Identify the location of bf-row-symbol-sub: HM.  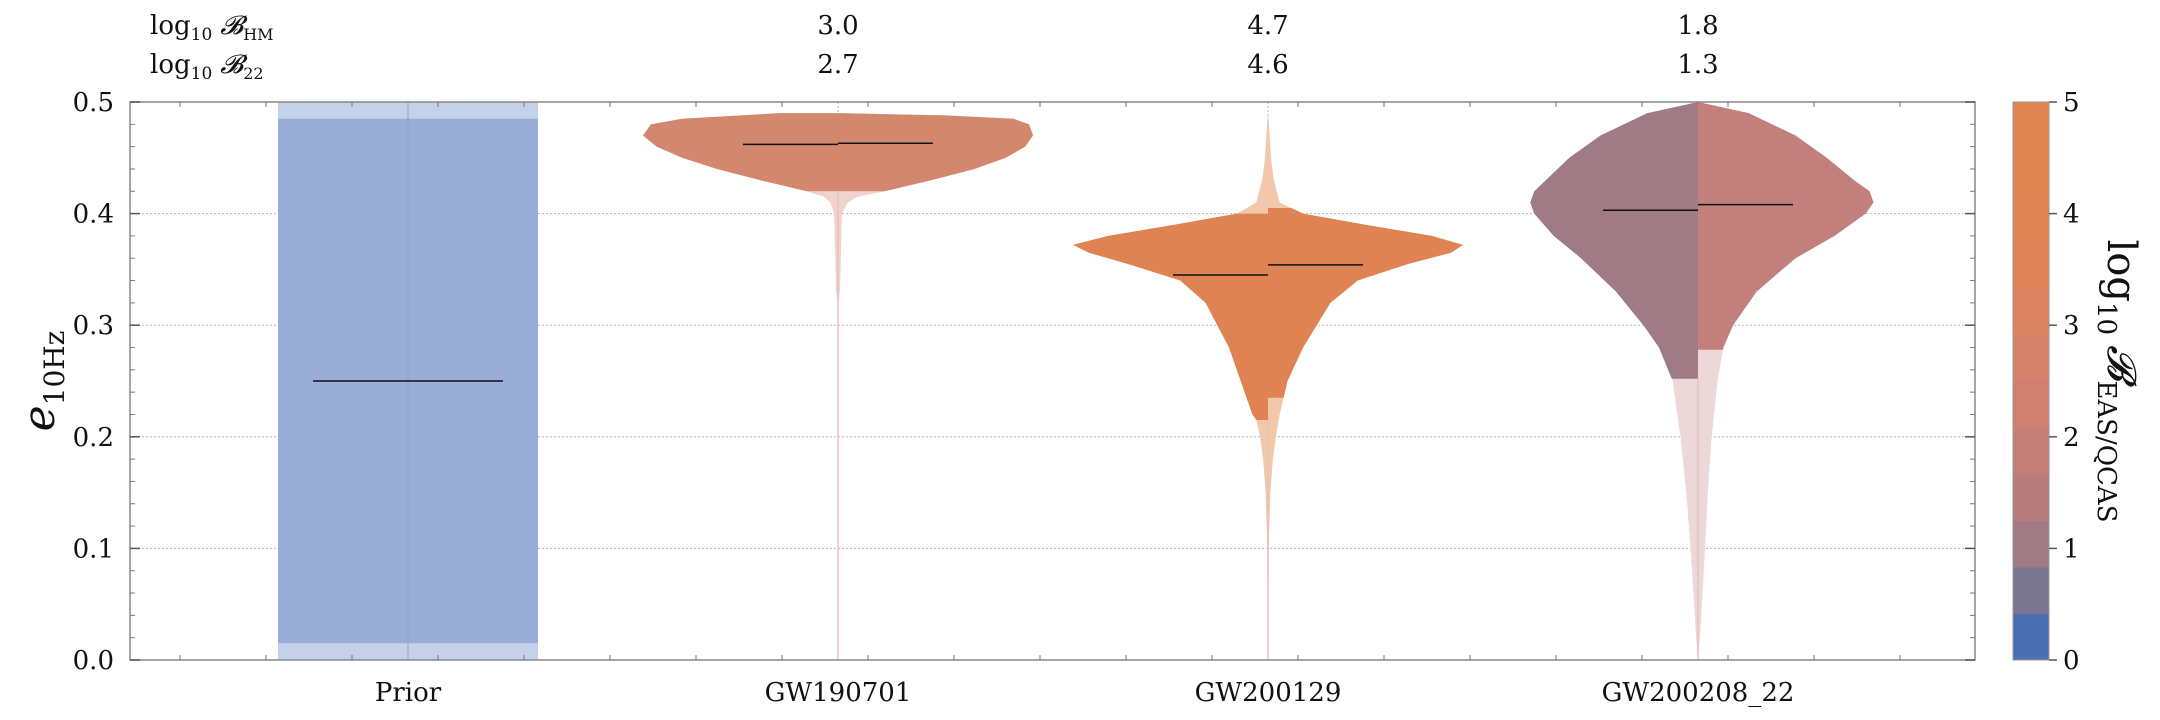
(258, 34).